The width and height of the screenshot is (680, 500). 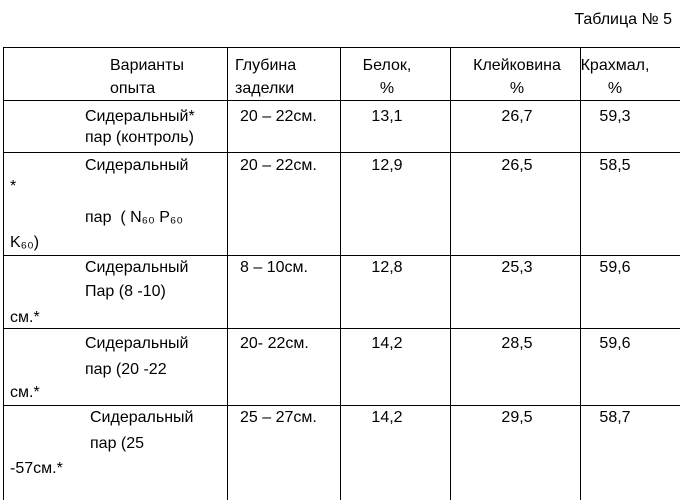 I want to click on value-text: 58,5, so click(x=615, y=165).